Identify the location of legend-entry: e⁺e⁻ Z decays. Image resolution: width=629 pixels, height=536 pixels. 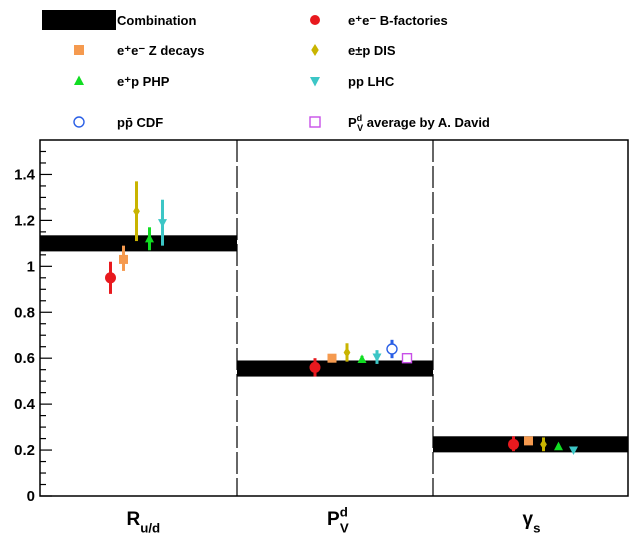
(139, 50).